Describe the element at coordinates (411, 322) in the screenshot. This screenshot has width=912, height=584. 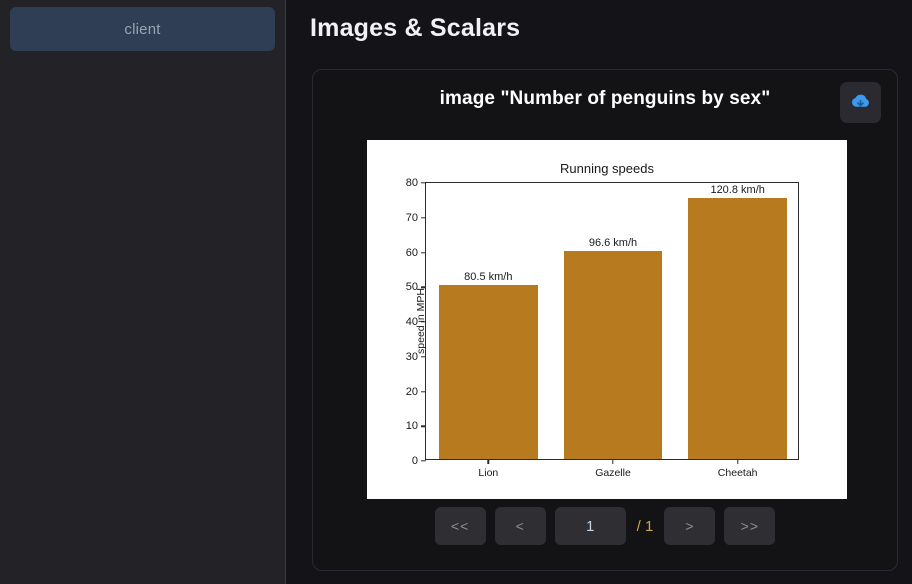
I see `y-tick-label: 40` at that location.